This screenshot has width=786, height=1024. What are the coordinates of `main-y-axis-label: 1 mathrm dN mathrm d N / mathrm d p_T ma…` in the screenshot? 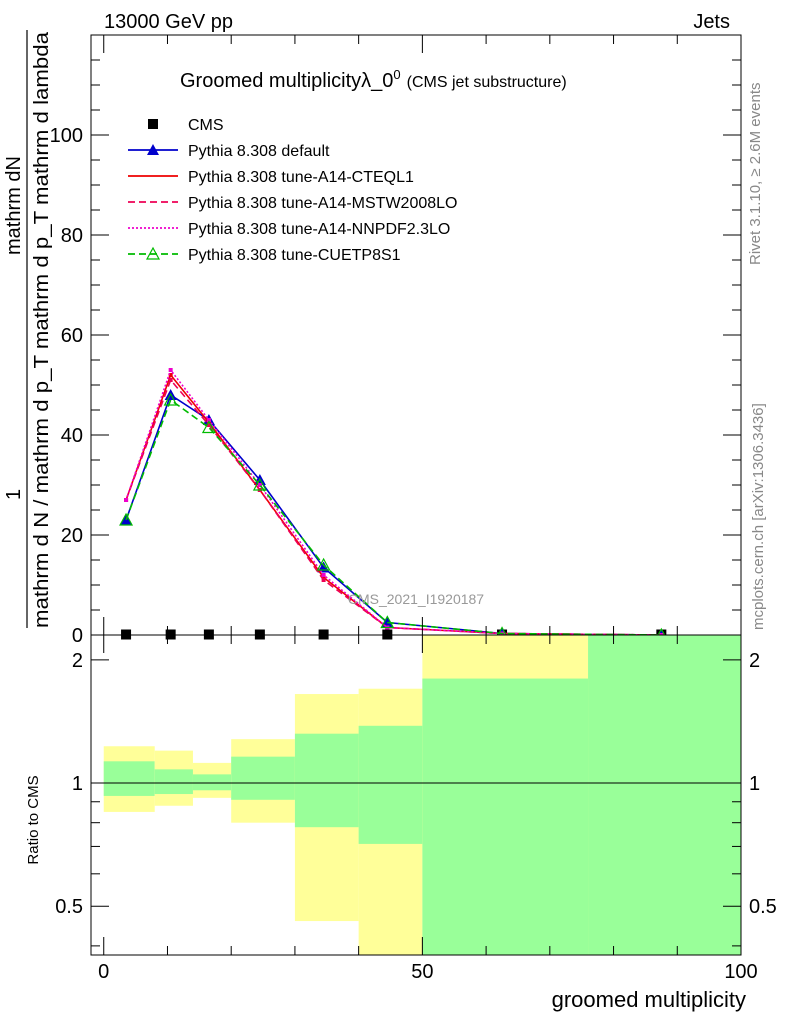 It's located at (28, 329).